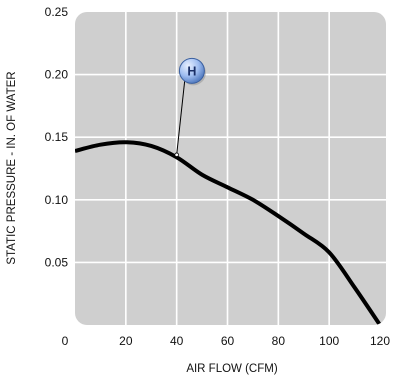  I want to click on annotation-point, so click(176, 154).